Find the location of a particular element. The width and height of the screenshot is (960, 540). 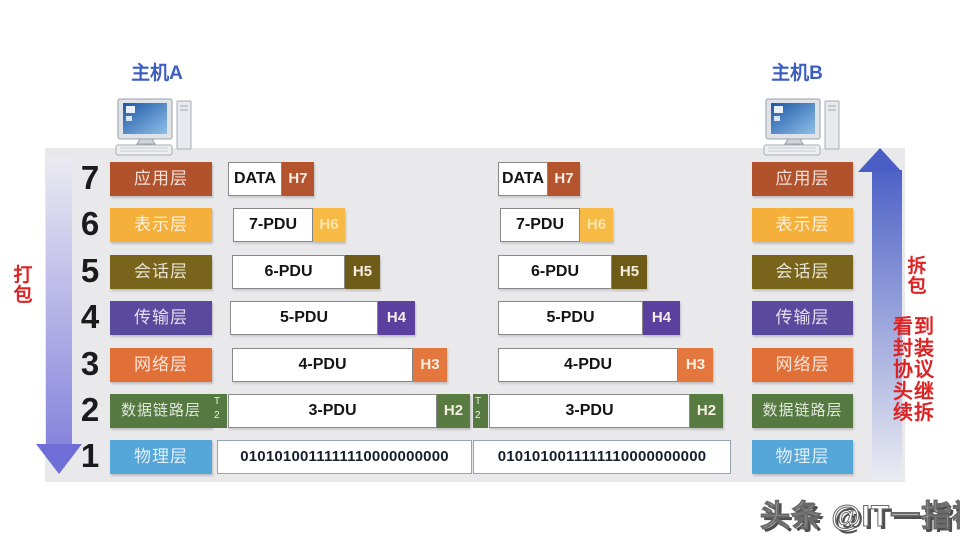

header-box-left: H4 is located at coordinates (396, 318).